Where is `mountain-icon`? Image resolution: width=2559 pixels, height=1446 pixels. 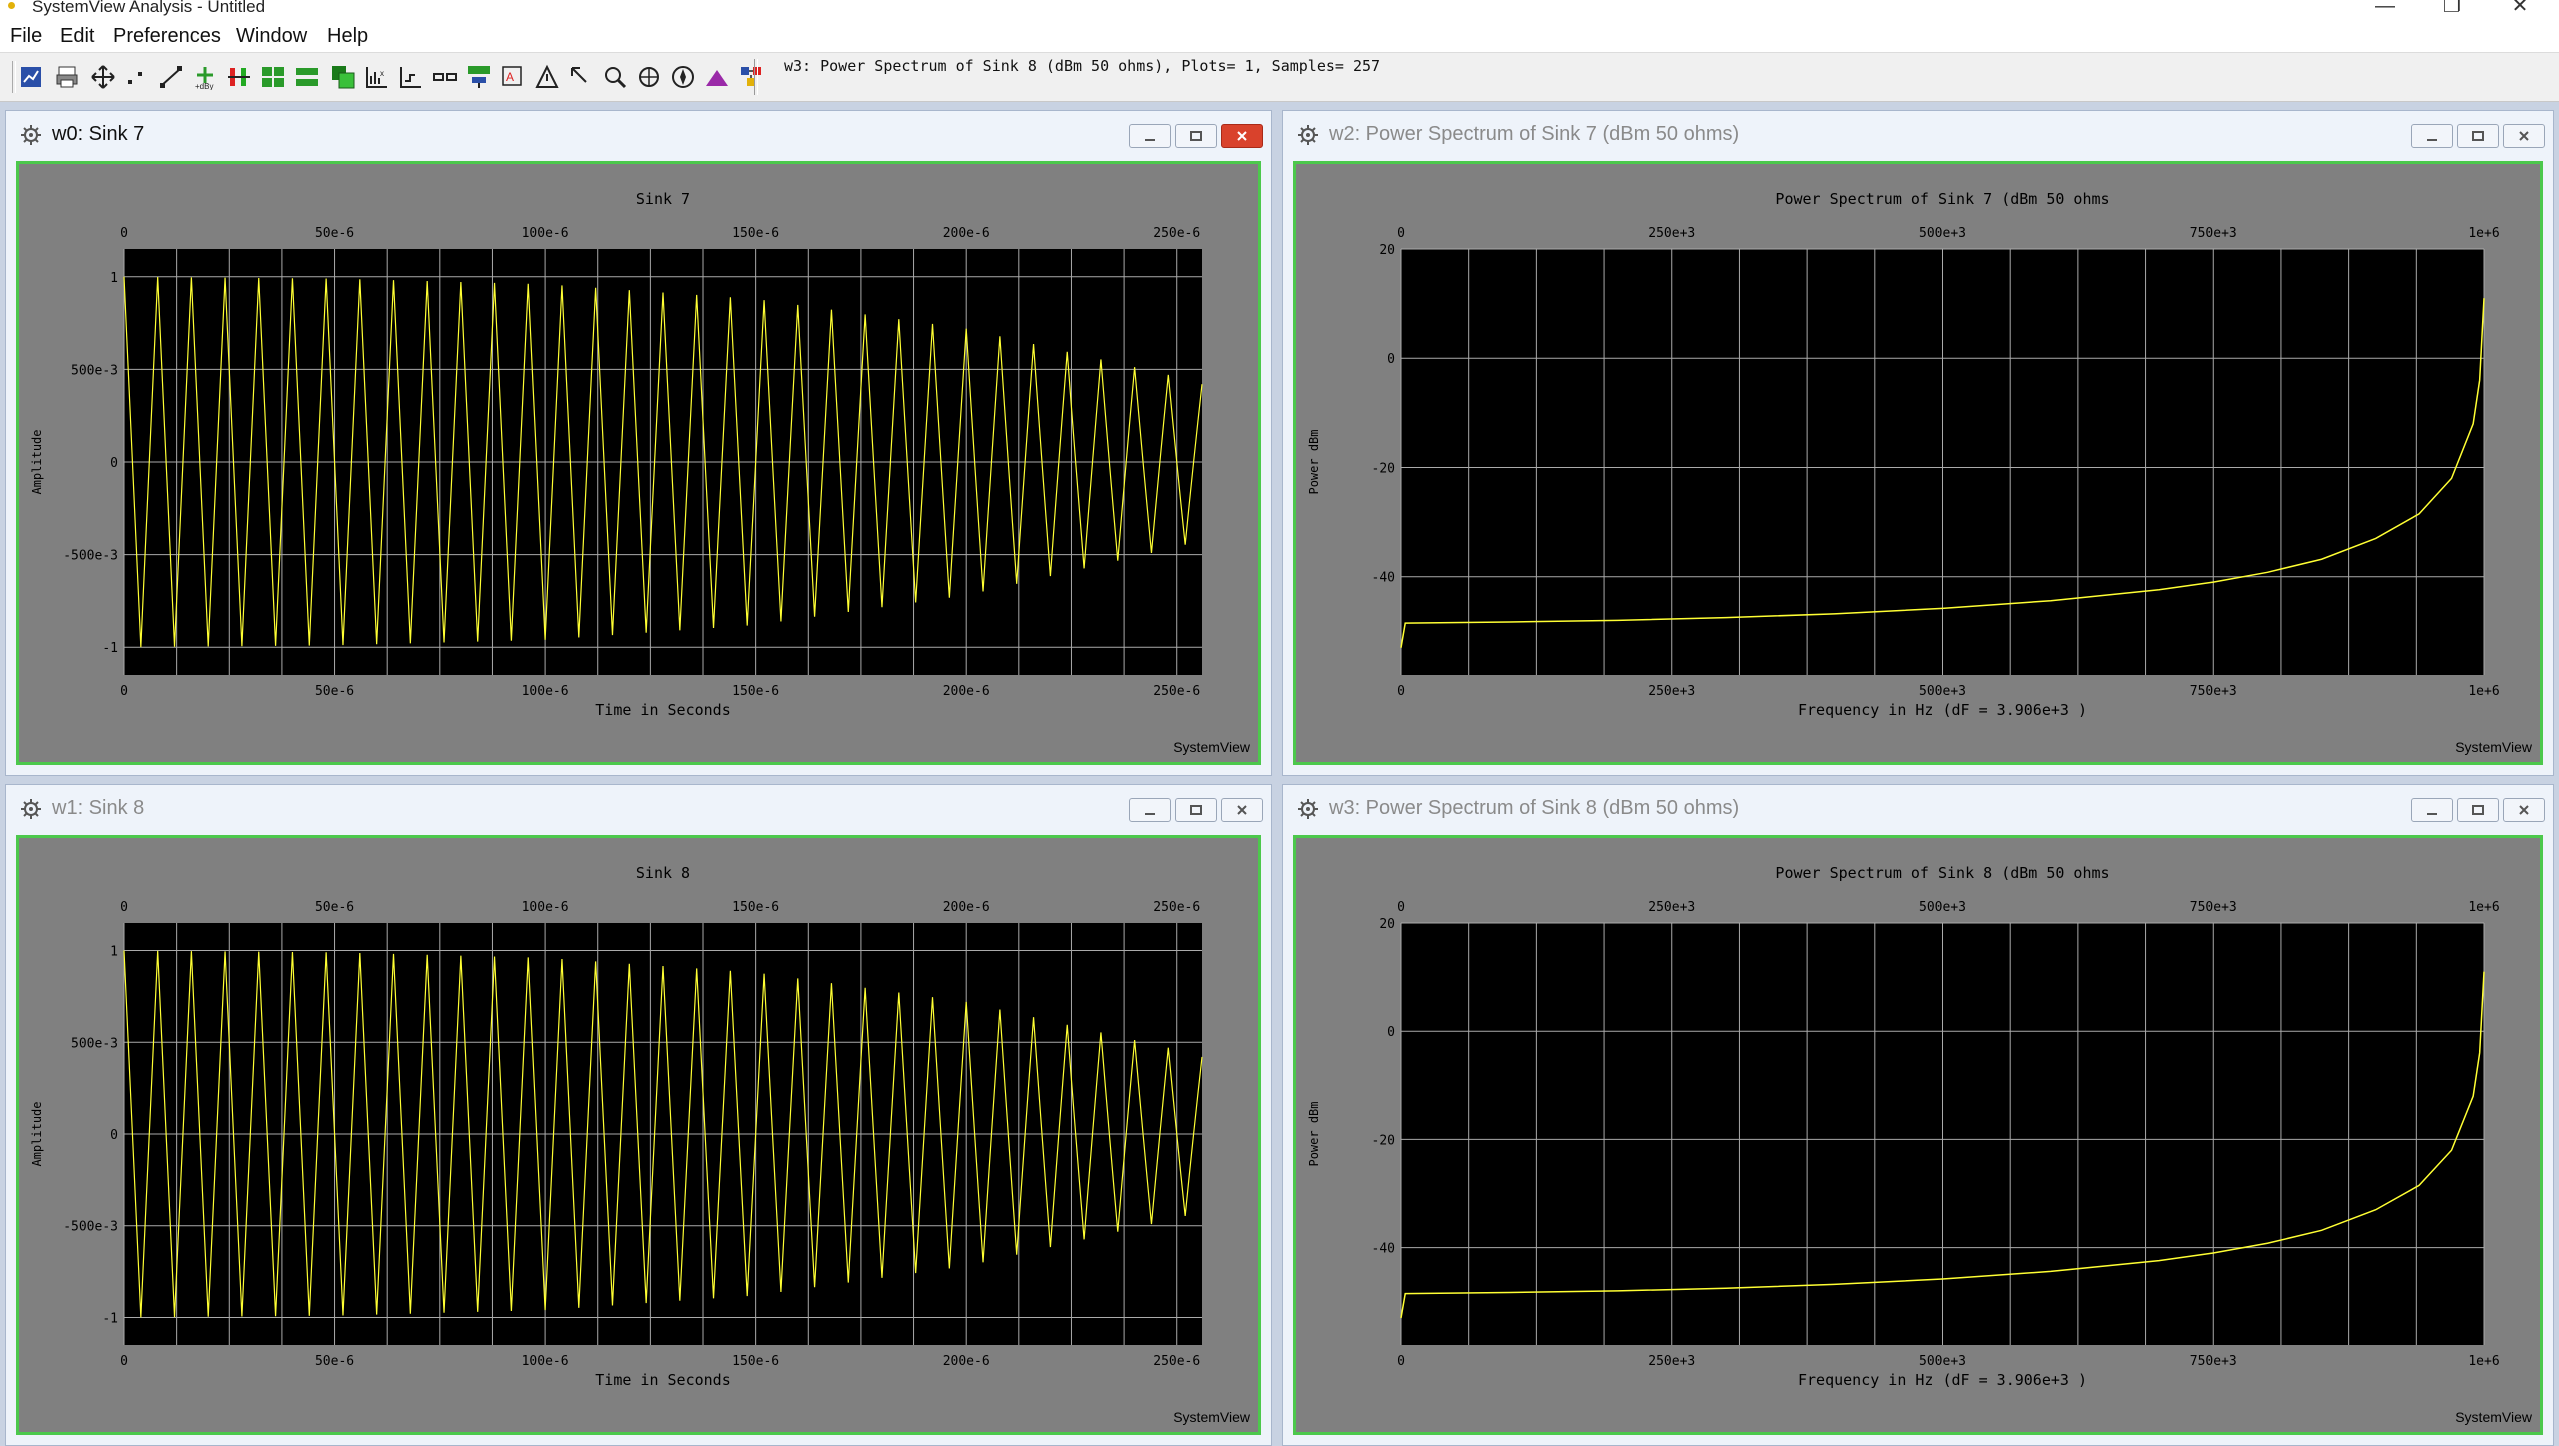 mountain-icon is located at coordinates (717, 78).